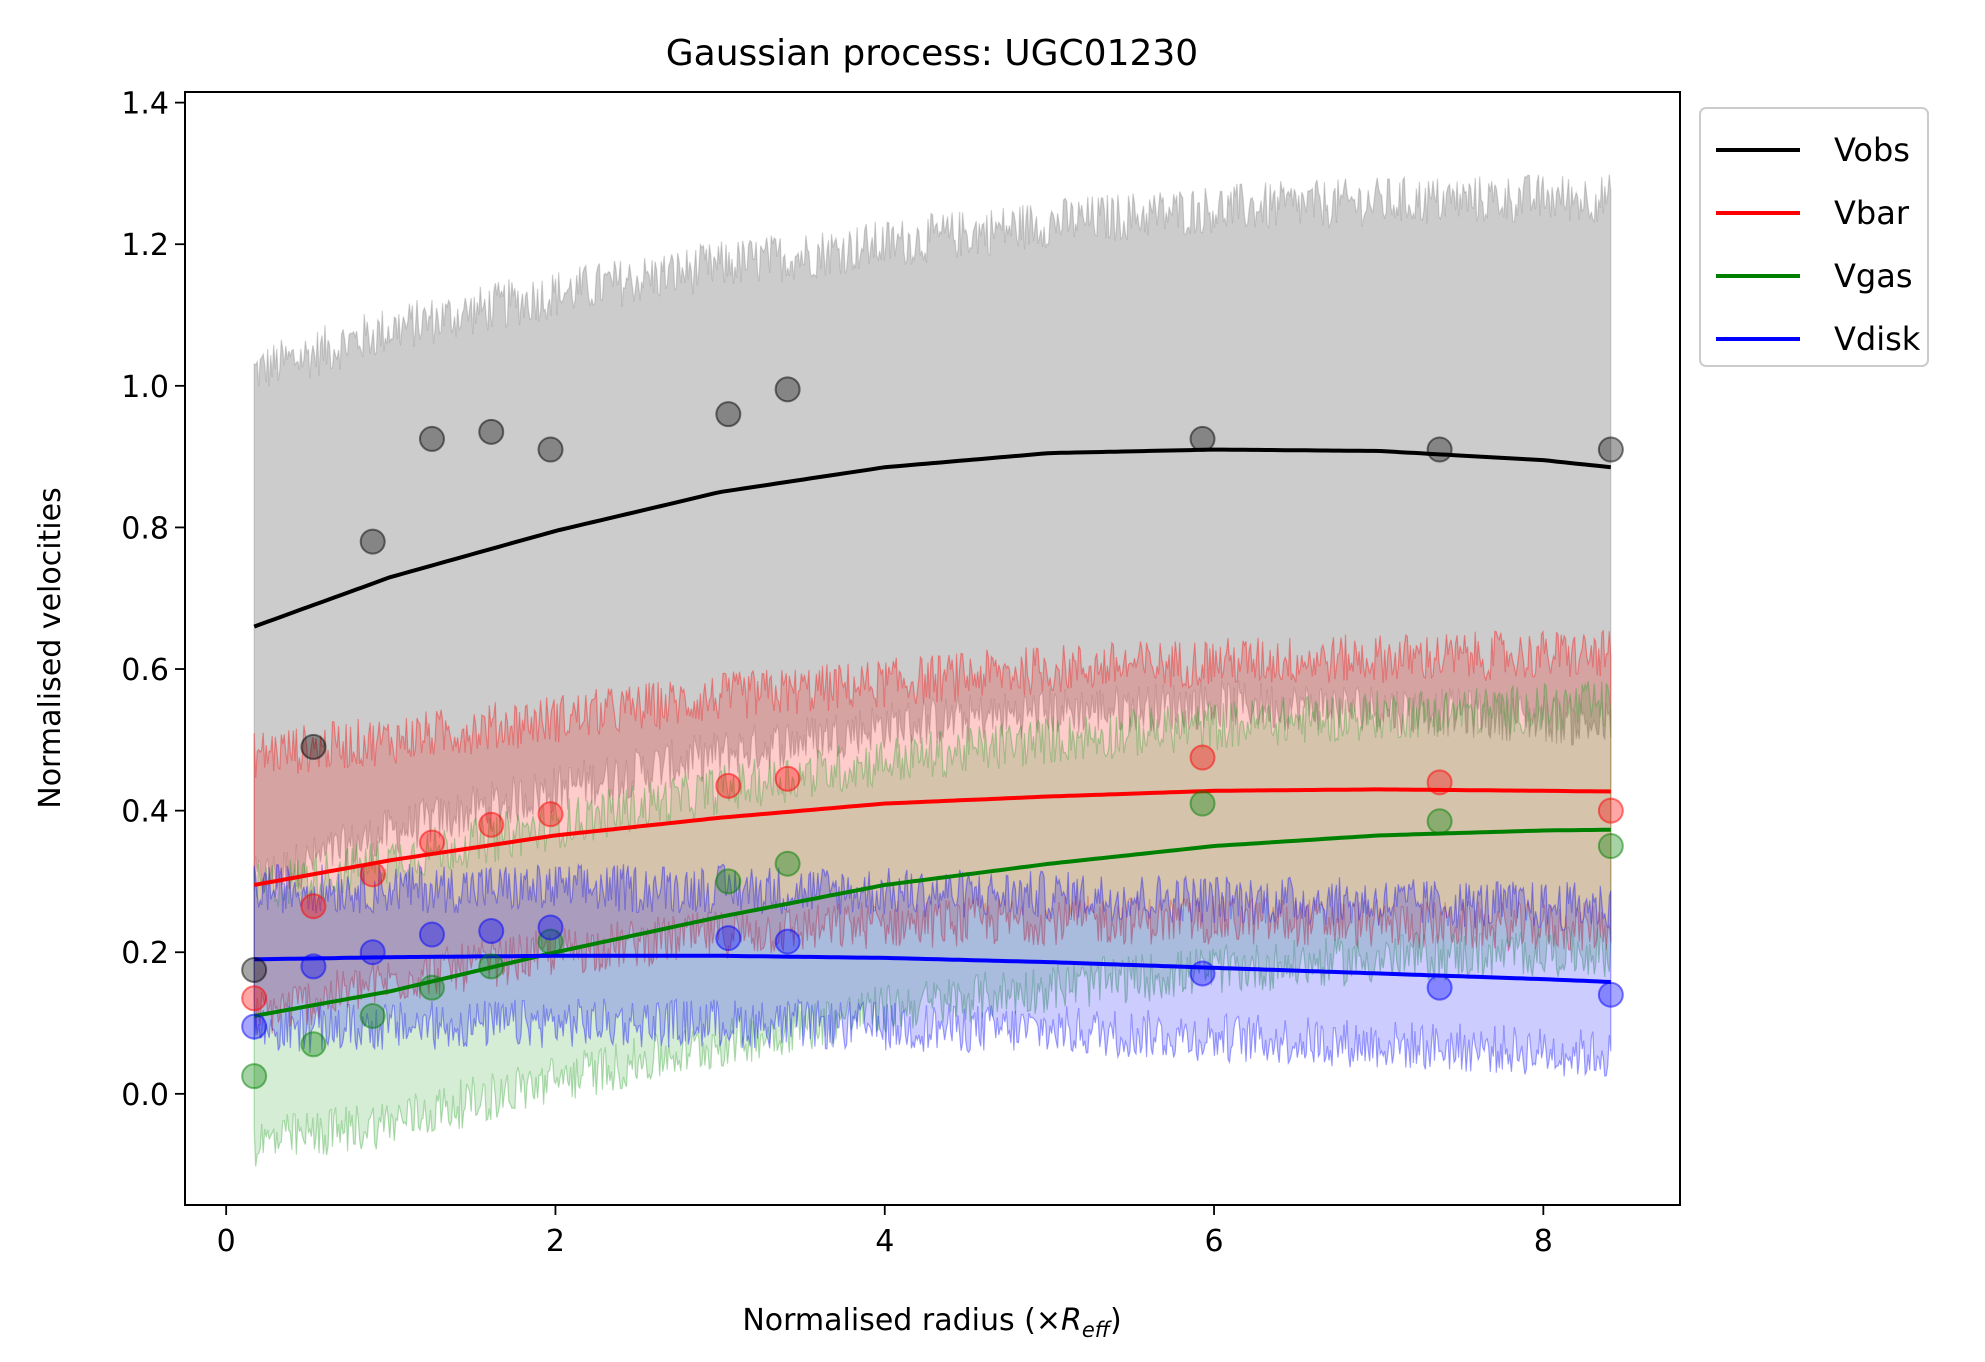 This screenshot has width=1985, height=1362. I want to click on y-tick-label: 0.8, so click(145, 528).